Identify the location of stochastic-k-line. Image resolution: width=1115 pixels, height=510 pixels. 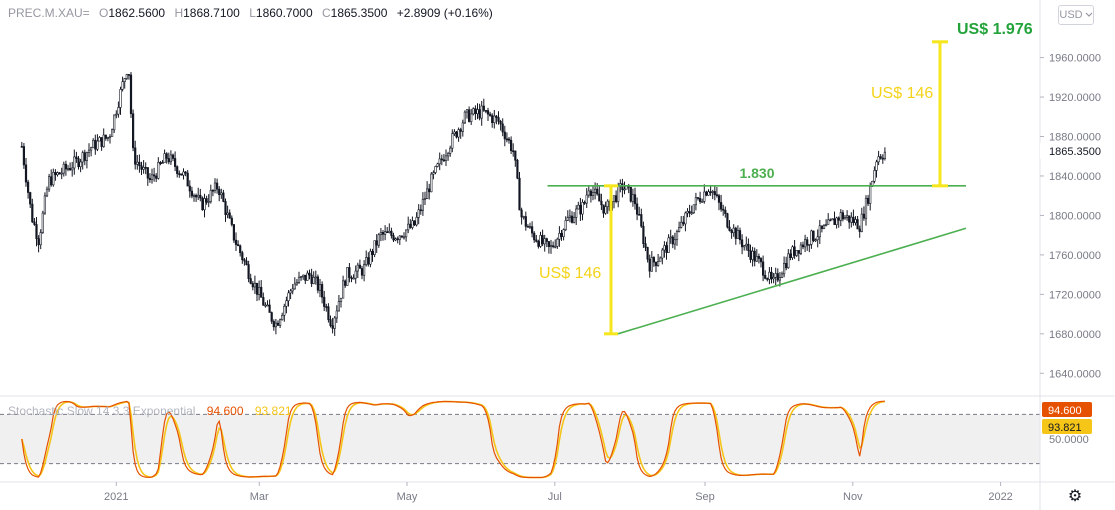
(453, 439).